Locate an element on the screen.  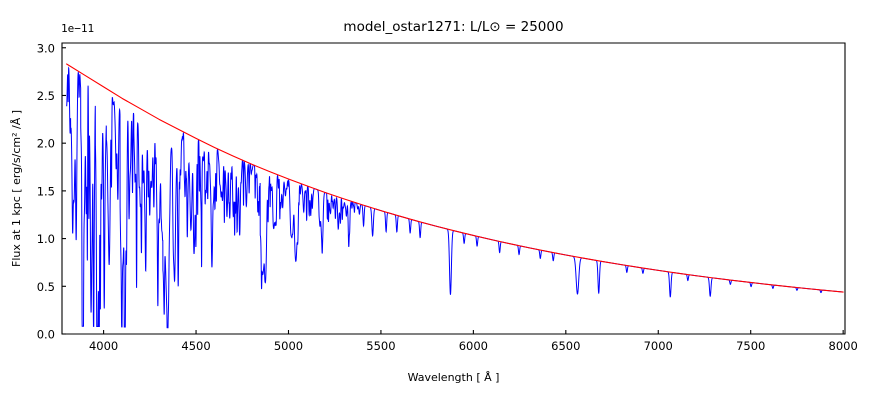
x-tick-label: 4000 is located at coordinates (103, 346).